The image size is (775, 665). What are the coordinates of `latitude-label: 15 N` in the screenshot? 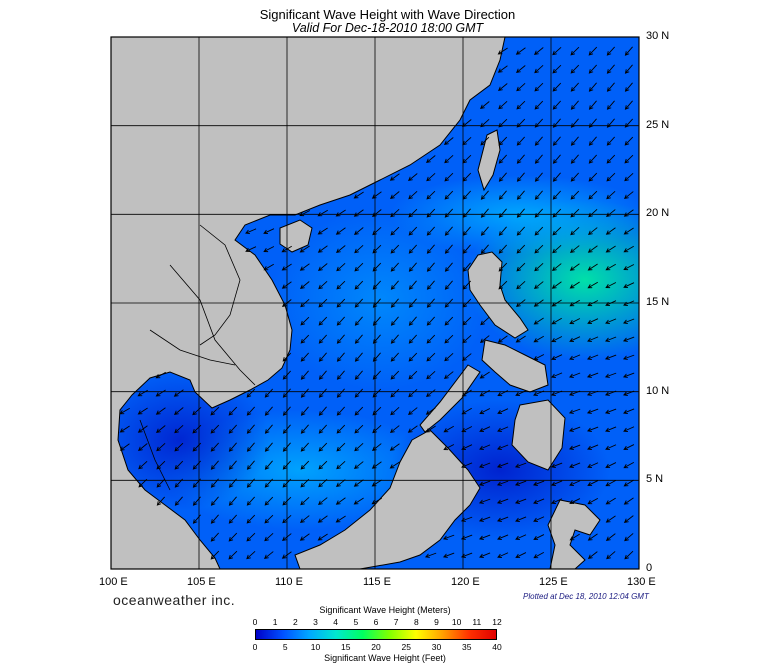 It's located at (658, 302).